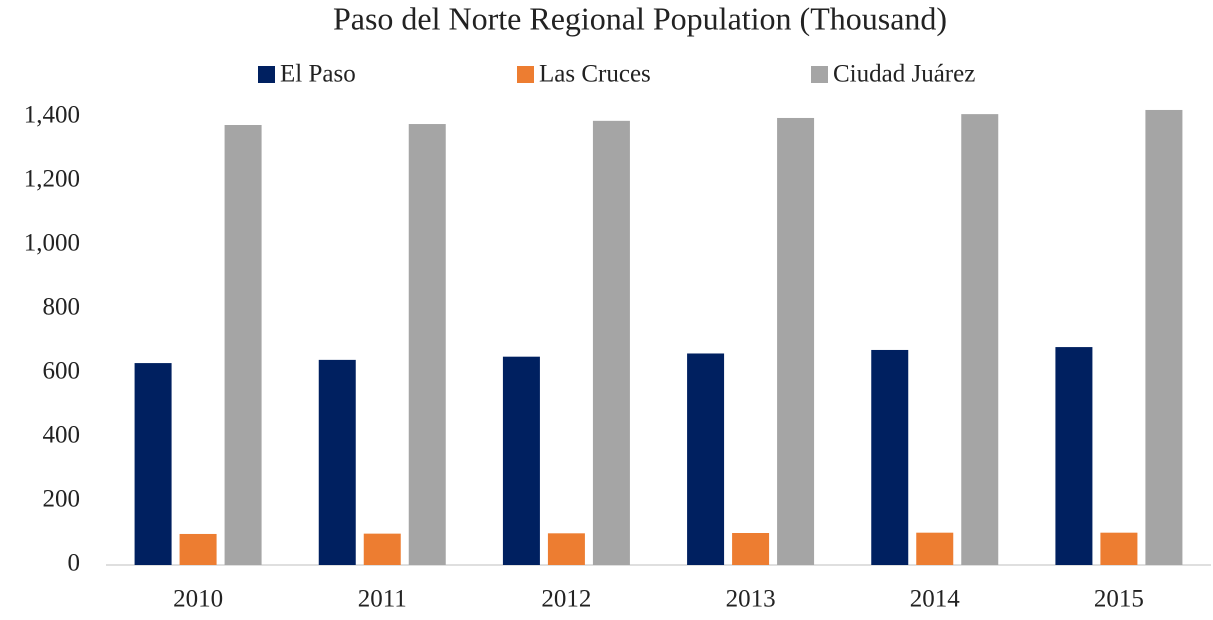 This screenshot has height=620, width=1213. What do you see at coordinates (318, 74) in the screenshot?
I see `legend-label: El Paso` at bounding box center [318, 74].